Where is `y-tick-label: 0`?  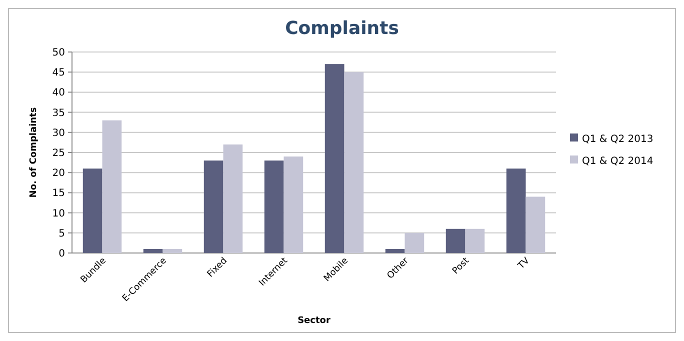 y-tick-label: 0 is located at coordinates (61, 254).